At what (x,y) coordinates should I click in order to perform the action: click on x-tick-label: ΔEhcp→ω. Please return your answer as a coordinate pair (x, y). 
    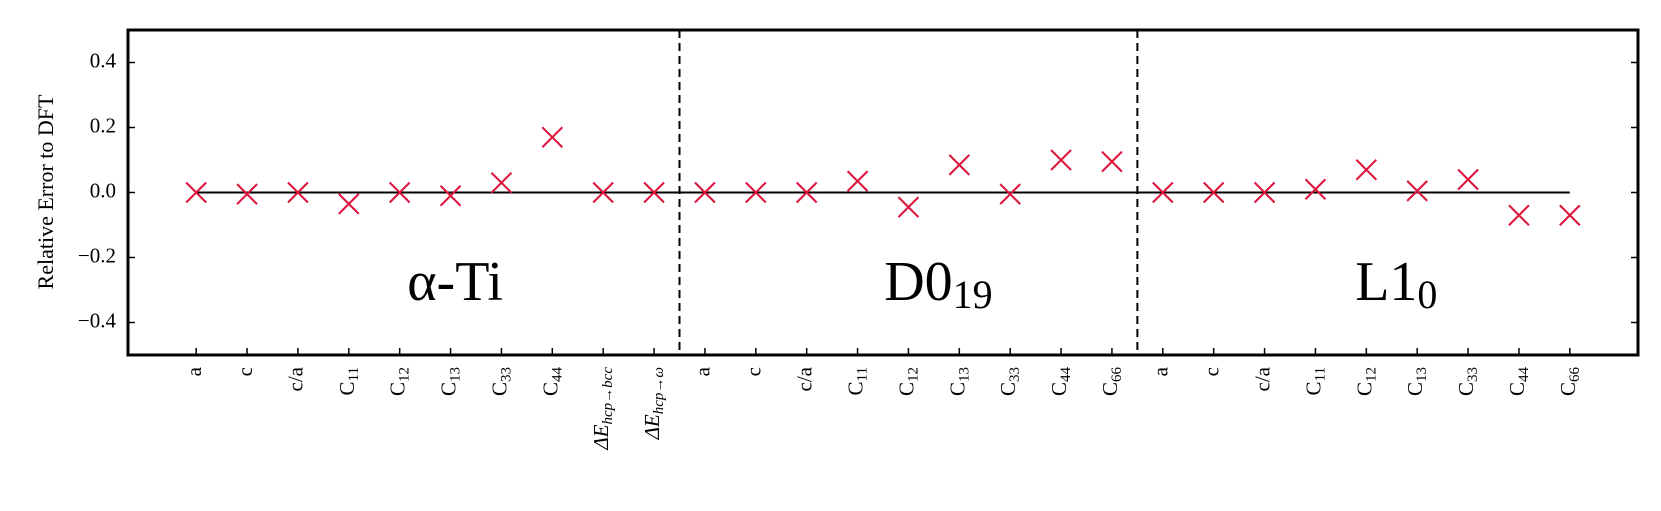
    Looking at the image, I should click on (654, 403).